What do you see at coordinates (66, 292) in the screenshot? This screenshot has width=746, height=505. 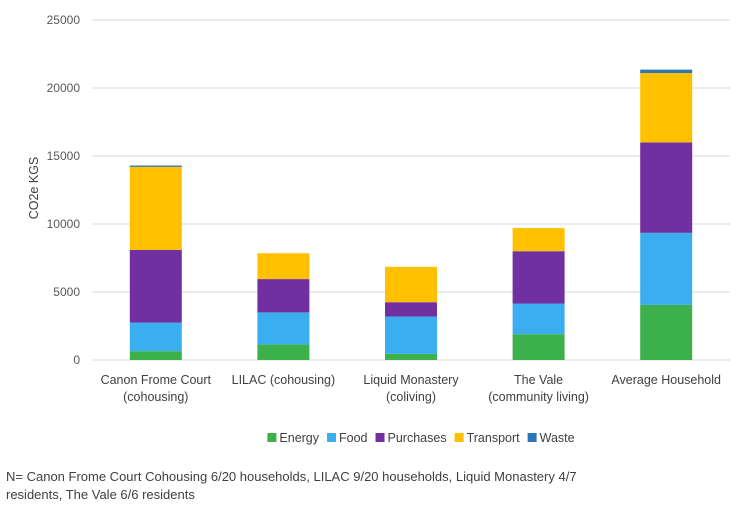 I see `y-tick-label: 5000` at bounding box center [66, 292].